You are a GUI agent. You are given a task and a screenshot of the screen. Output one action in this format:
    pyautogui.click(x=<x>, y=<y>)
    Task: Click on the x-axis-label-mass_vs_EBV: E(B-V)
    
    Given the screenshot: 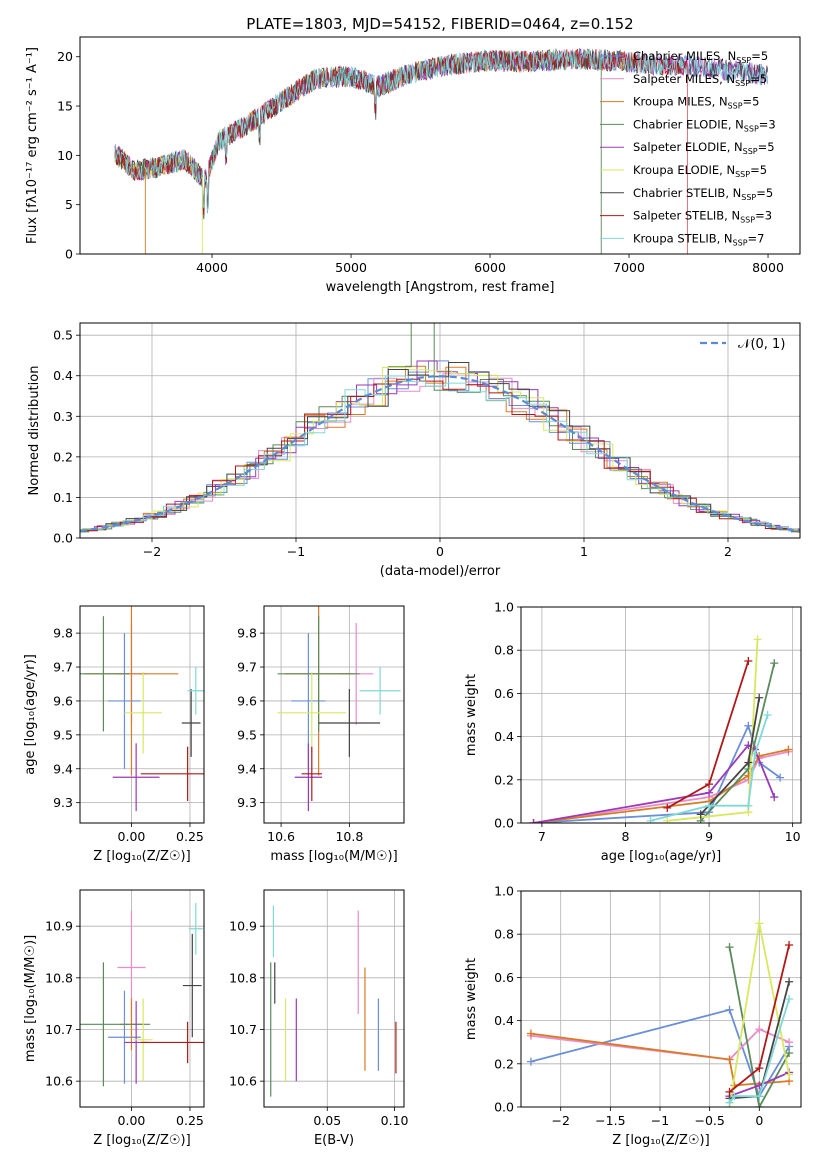 What is the action you would take?
    pyautogui.click(x=334, y=1140)
    